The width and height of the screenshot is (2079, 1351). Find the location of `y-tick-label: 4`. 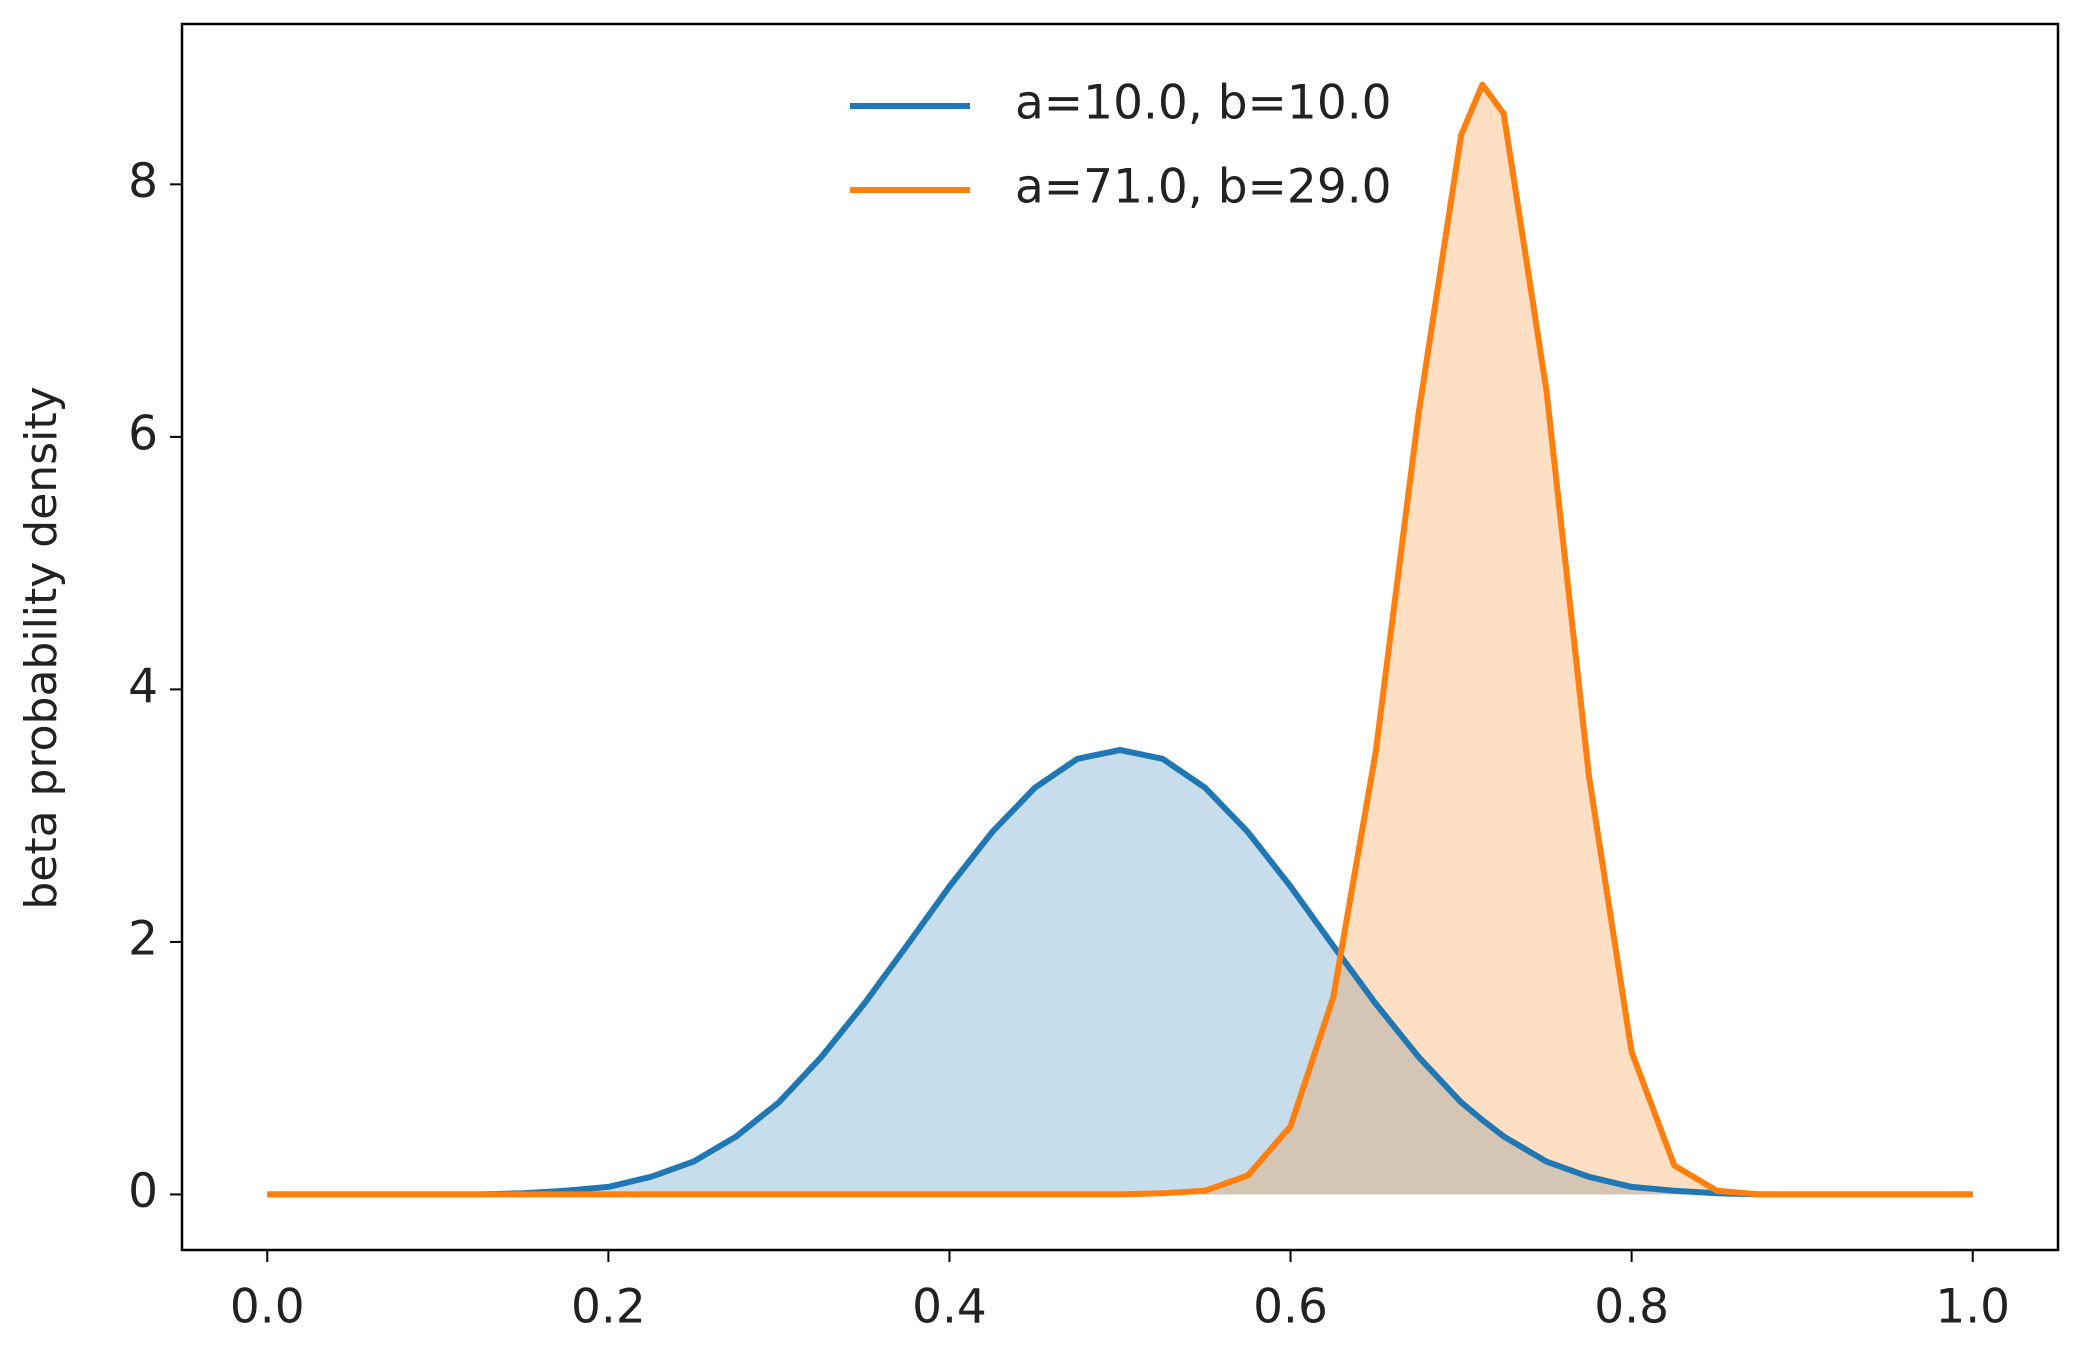

y-tick-label: 4 is located at coordinates (143, 686).